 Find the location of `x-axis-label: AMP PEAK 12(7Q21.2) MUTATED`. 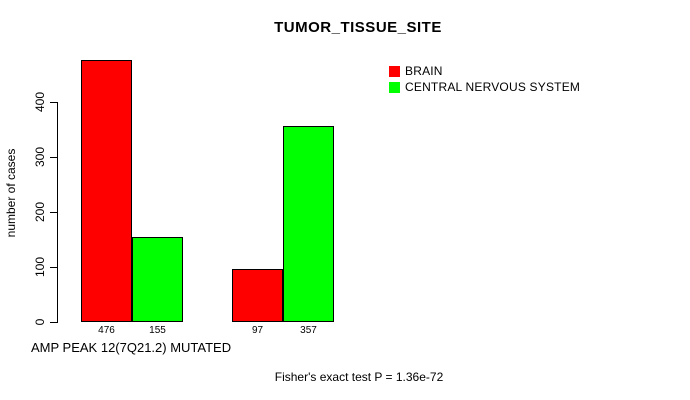

x-axis-label: AMP PEAK 12(7Q21.2) MUTATED is located at coordinates (131, 347).